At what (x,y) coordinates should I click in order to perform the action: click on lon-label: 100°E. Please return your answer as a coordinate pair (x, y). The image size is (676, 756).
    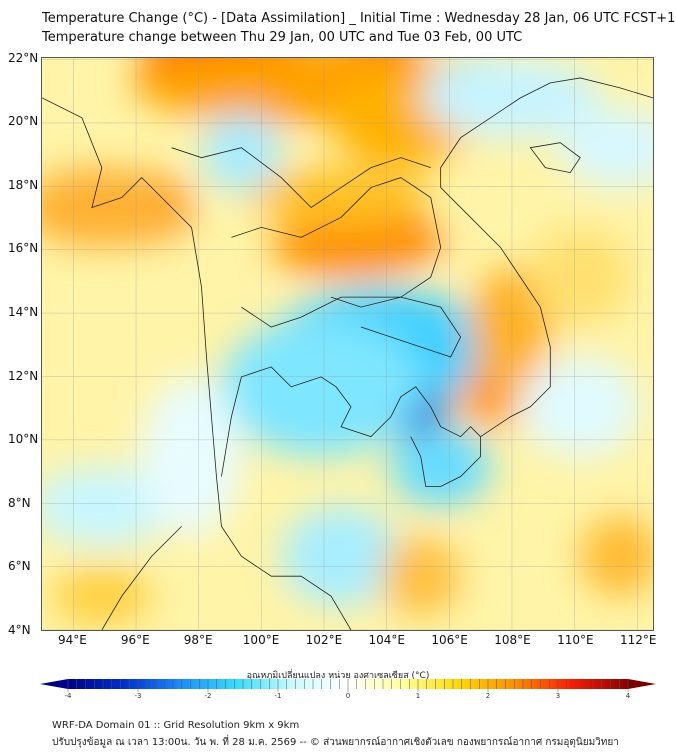
    Looking at the image, I should click on (261, 640).